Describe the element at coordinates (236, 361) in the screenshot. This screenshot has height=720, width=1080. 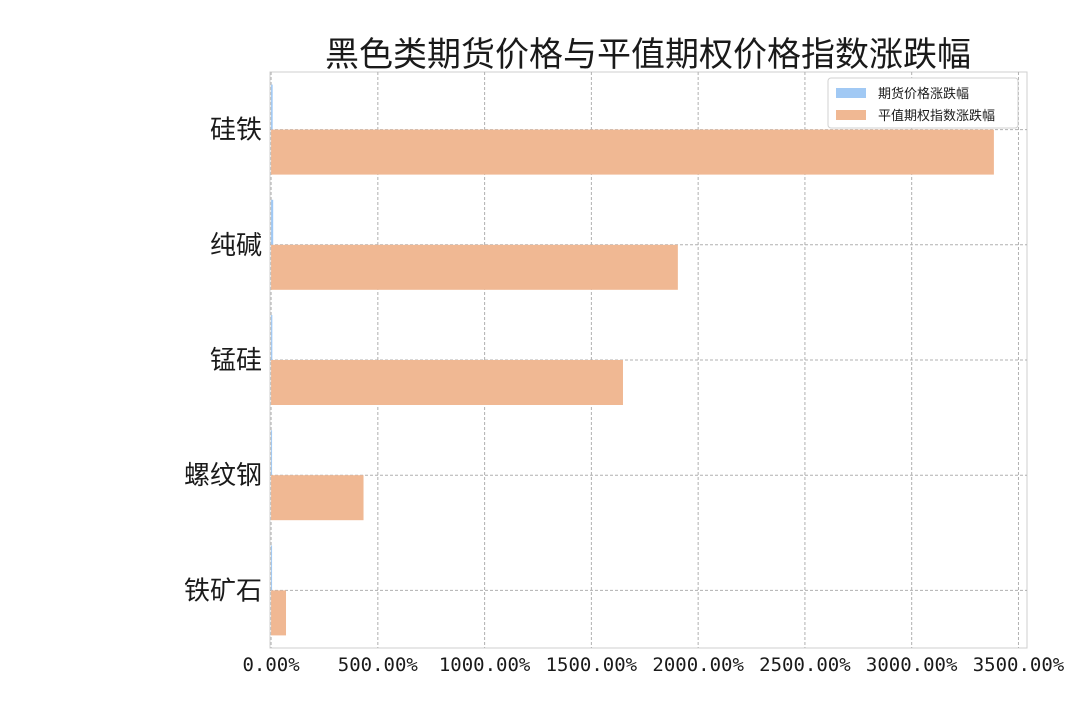
I see `category-label: 锰硅` at that location.